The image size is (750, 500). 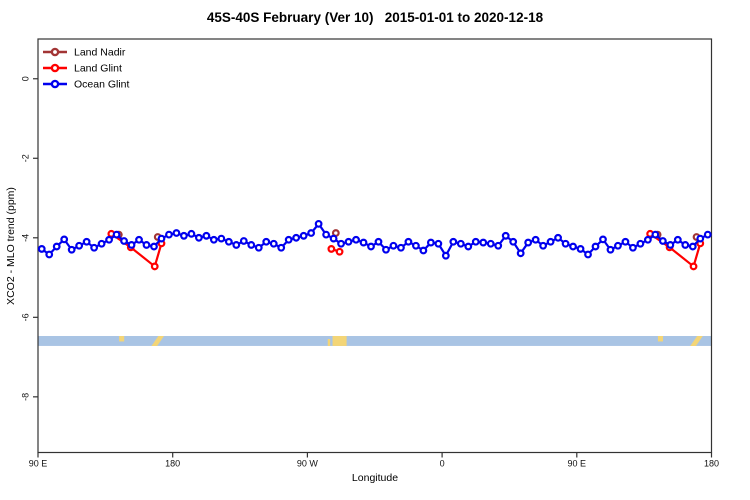 I want to click on legend-item: Land Nadir, so click(x=84, y=53).